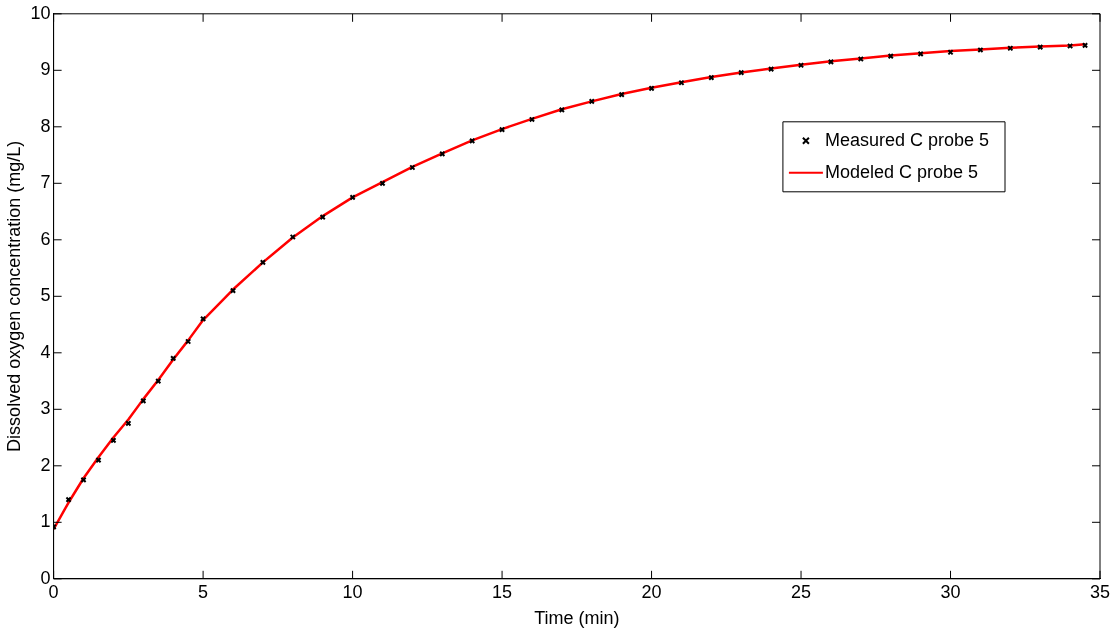 This screenshot has height=632, width=1116. I want to click on x-tick-label: 35, so click(1100, 591).